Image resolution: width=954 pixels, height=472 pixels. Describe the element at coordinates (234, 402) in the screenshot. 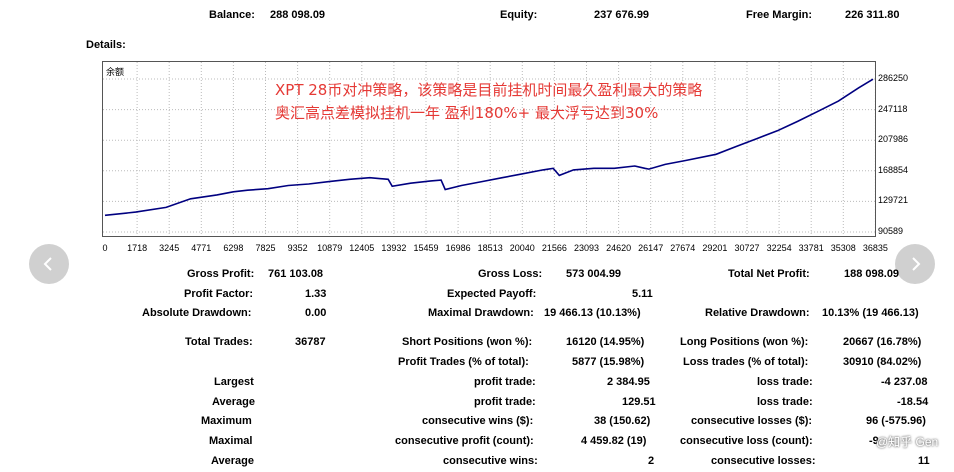

I see `average-label: Average` at that location.